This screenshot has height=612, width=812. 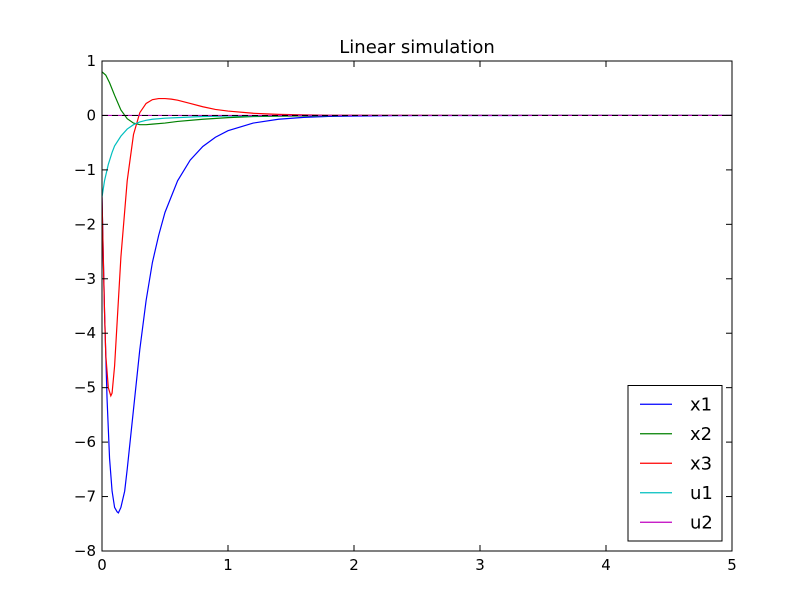 What do you see at coordinates (701, 522) in the screenshot?
I see `legend-label-u2: u2` at bounding box center [701, 522].